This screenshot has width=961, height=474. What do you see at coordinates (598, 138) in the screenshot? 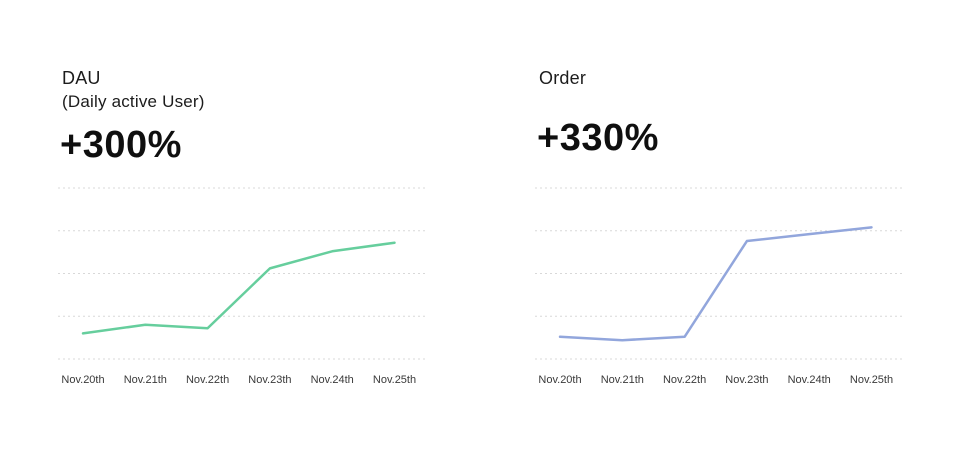
I see `order-growth-value: +330%` at bounding box center [598, 138].